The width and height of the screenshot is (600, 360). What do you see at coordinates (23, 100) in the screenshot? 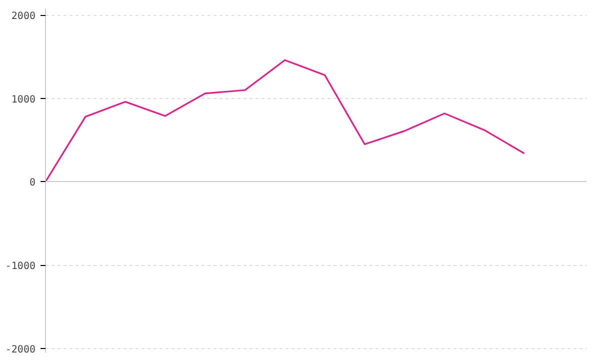
I see `y-tick-label: 1000` at bounding box center [23, 100].